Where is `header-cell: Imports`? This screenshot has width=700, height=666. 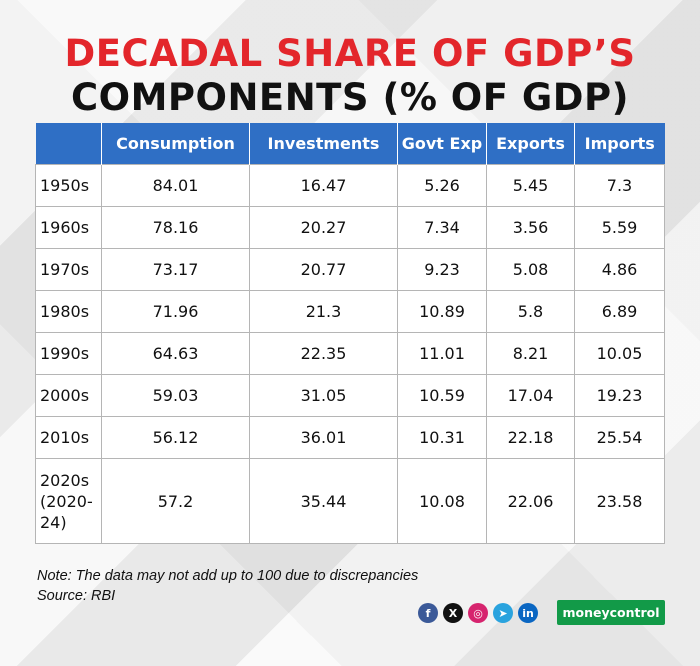 header-cell: Imports is located at coordinates (619, 144).